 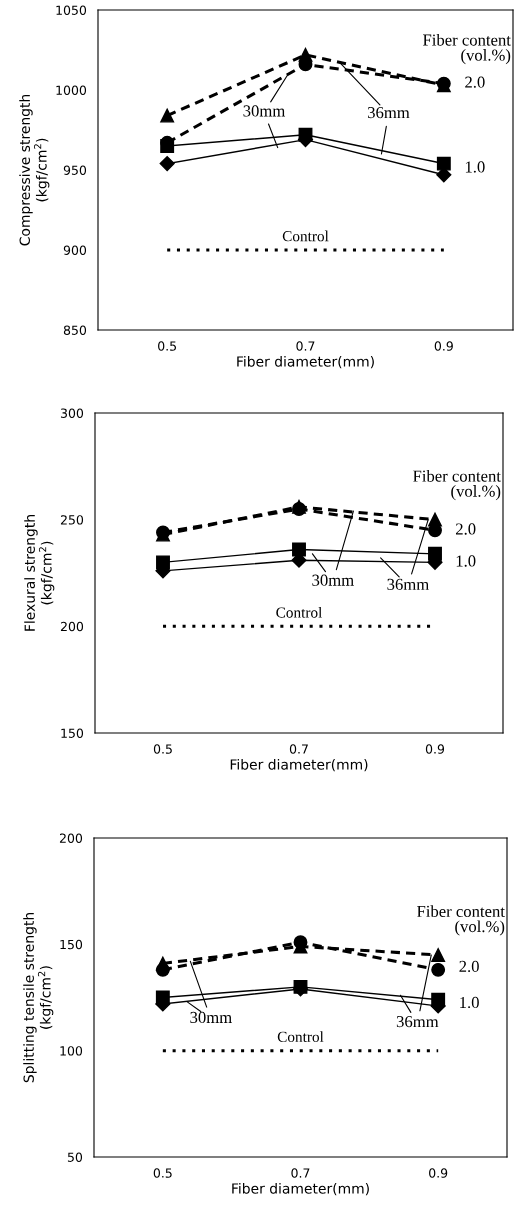 What do you see at coordinates (75, 250) in the screenshot?
I see `y-tick-label: 900` at bounding box center [75, 250].